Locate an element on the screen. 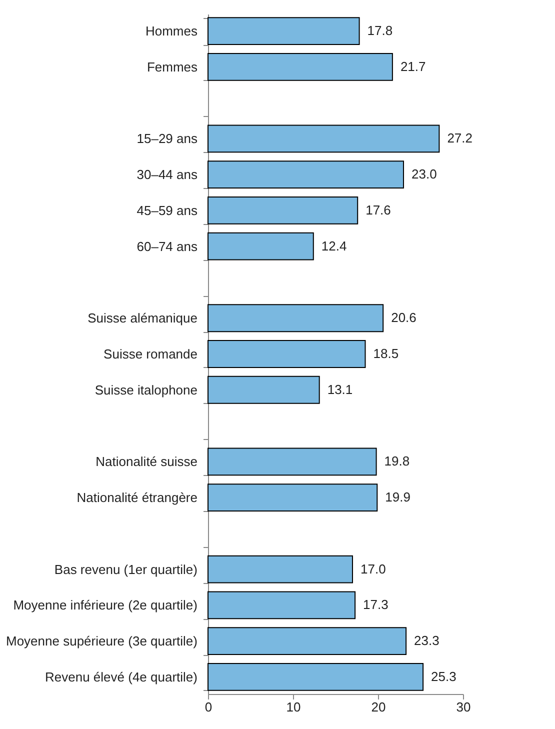  y-tick-label: Bas revenu (1er quartile) is located at coordinates (126, 569).